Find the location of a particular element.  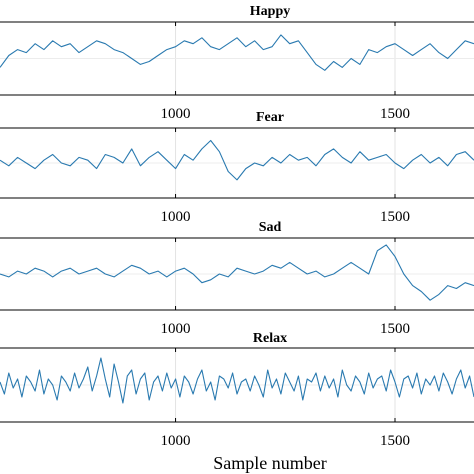

panel-title-happy: Happy is located at coordinates (270, 11).